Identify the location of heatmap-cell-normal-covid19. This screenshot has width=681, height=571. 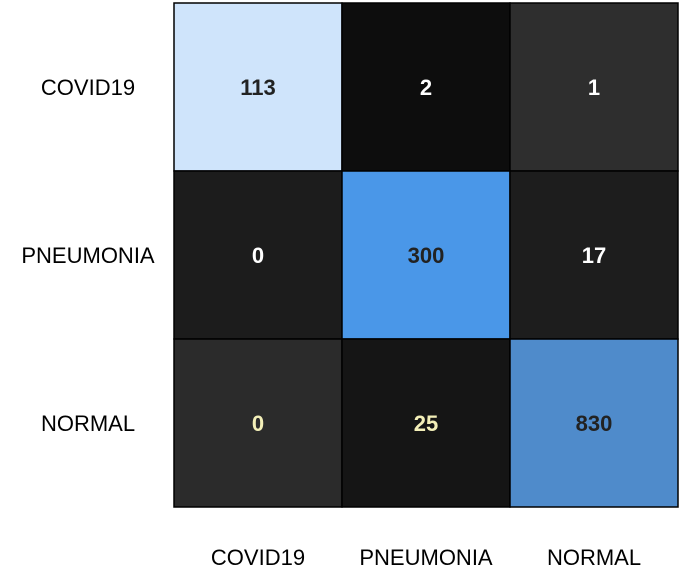
(258, 423).